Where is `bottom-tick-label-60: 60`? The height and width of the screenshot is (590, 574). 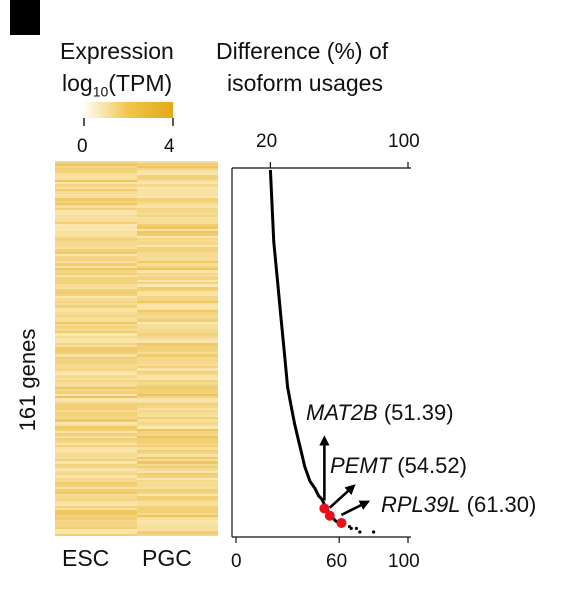
bottom-tick-label-60: 60 is located at coordinates (337, 561).